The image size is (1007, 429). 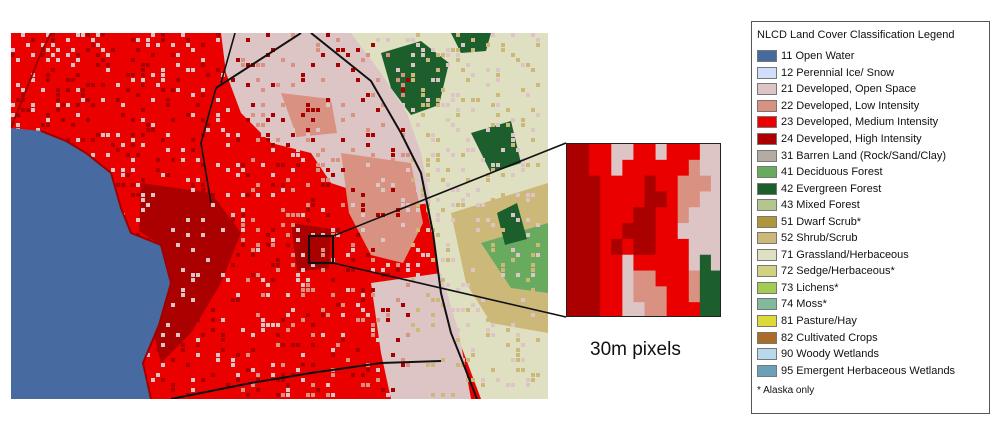 What do you see at coordinates (870, 354) in the screenshot?
I see `legend-item: 90 Woody Wetlands` at bounding box center [870, 354].